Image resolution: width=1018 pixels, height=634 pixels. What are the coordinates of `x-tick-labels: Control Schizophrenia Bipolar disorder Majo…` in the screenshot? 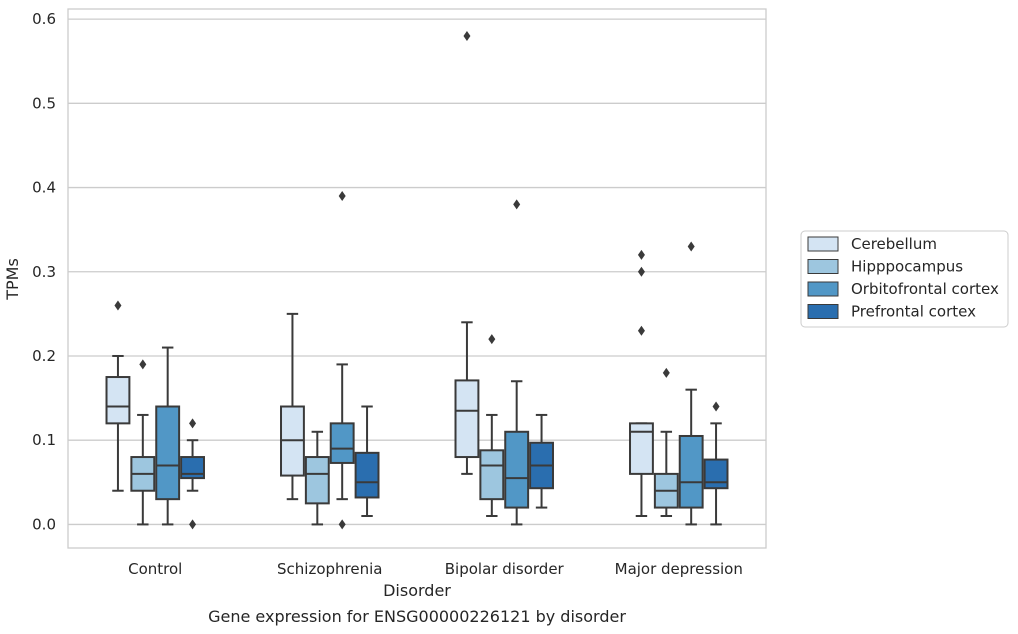 It's located at (435, 569).